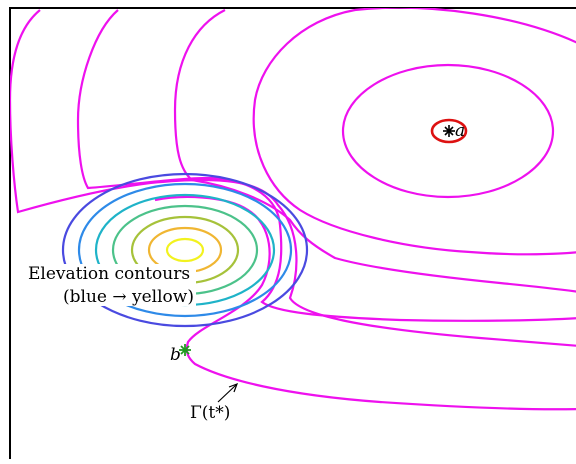 Image resolution: width=576 pixels, height=464 pixels. Describe the element at coordinates (210, 413) in the screenshot. I see `gamma-label: Γ(t*)` at that location.